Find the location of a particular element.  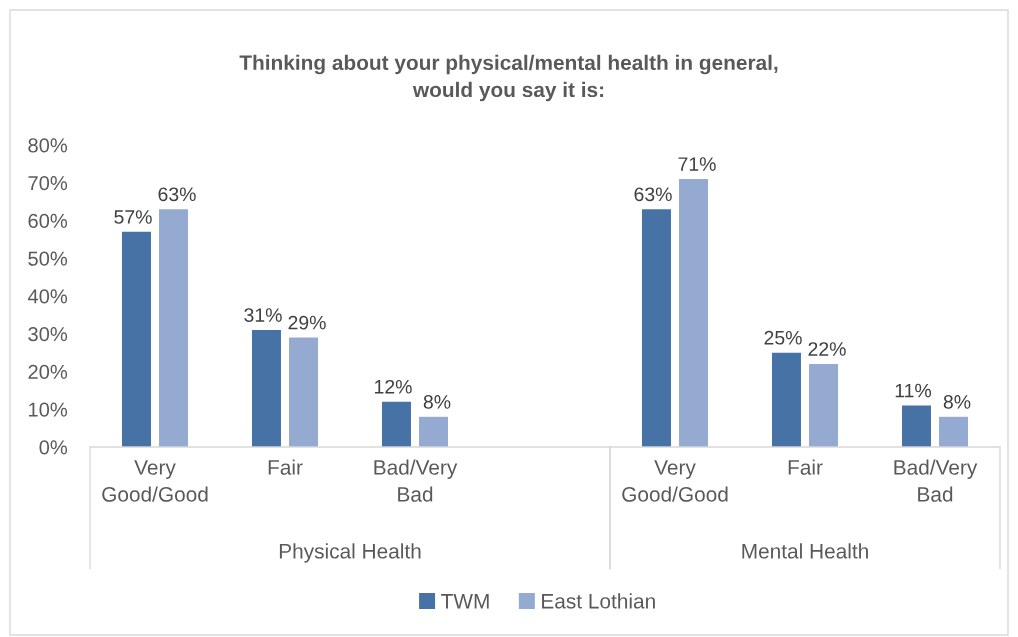

y-tick-label: 50% is located at coordinates (48, 258).